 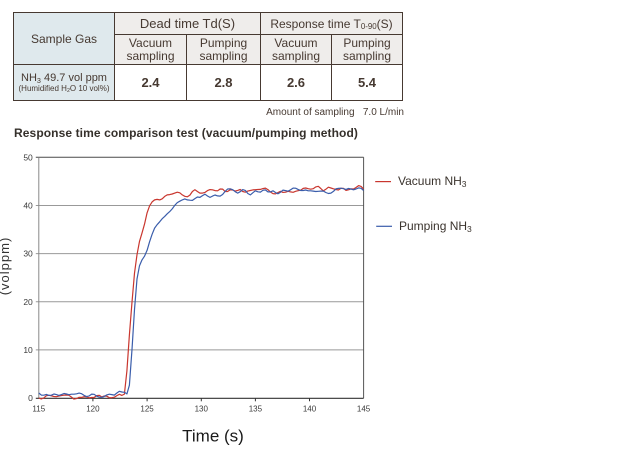 I want to click on svg-text: 145, so click(x=364, y=409).